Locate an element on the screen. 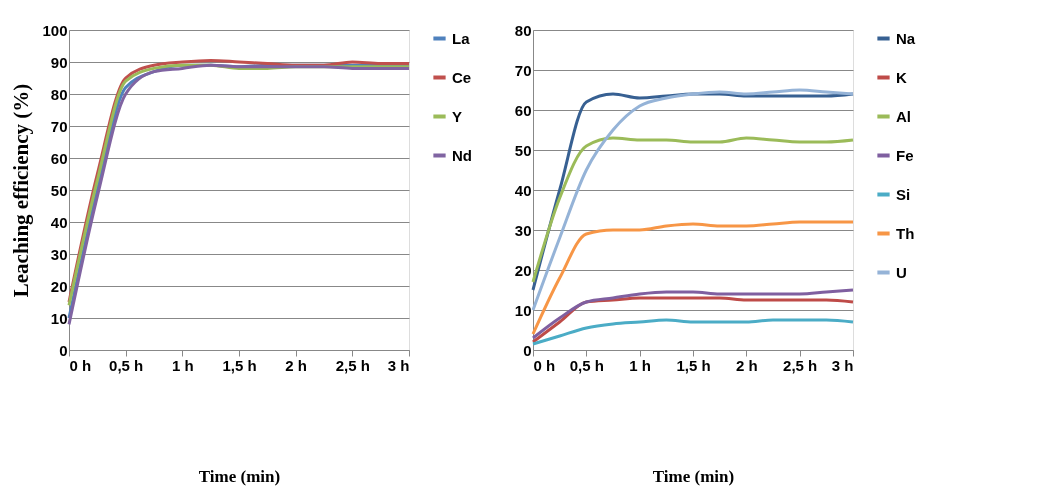 The image size is (1051, 504). legend-label: Th is located at coordinates (905, 233).